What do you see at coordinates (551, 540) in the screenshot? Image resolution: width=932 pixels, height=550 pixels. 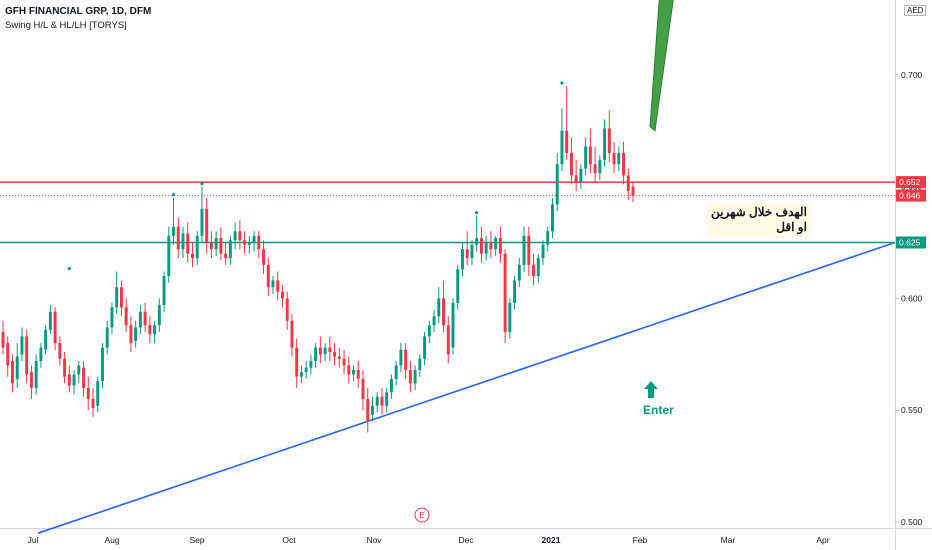 I see `x-tick-label: 2021` at bounding box center [551, 540].